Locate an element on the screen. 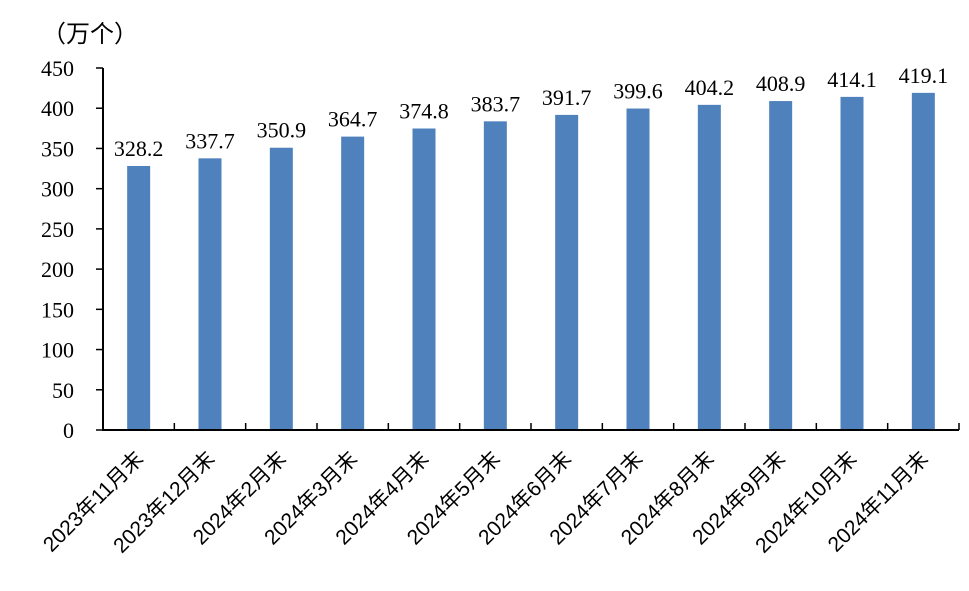  y-tick-label: 100 is located at coordinates (57, 350).